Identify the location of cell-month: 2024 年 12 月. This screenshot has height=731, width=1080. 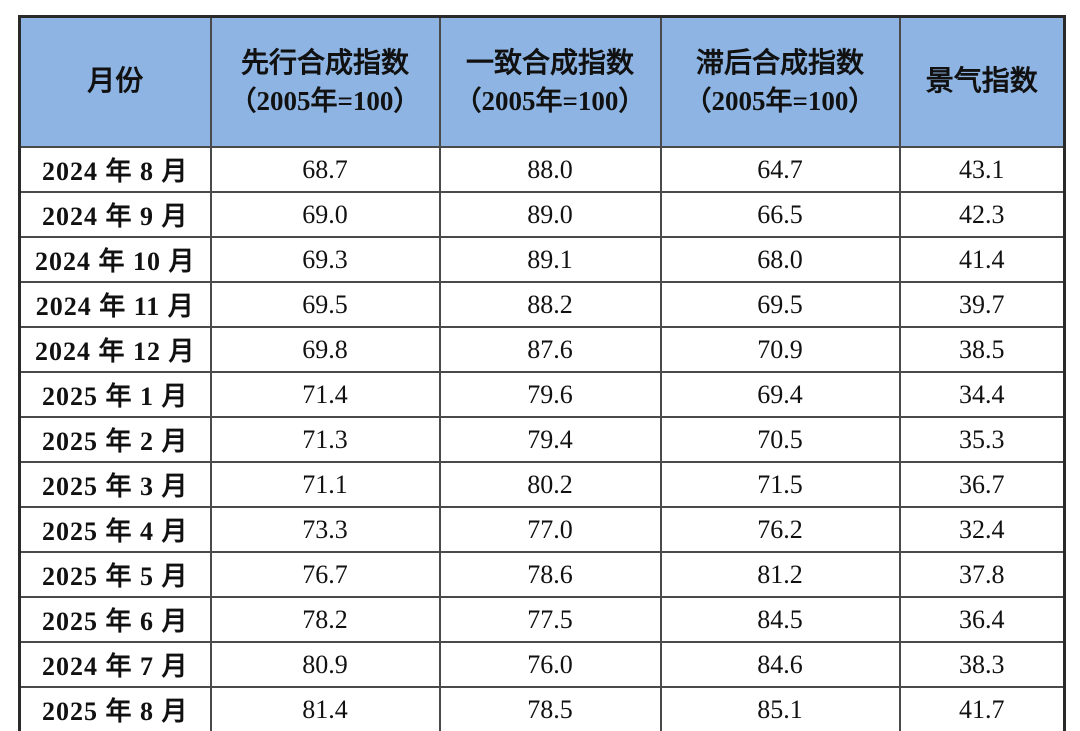
(115, 349).